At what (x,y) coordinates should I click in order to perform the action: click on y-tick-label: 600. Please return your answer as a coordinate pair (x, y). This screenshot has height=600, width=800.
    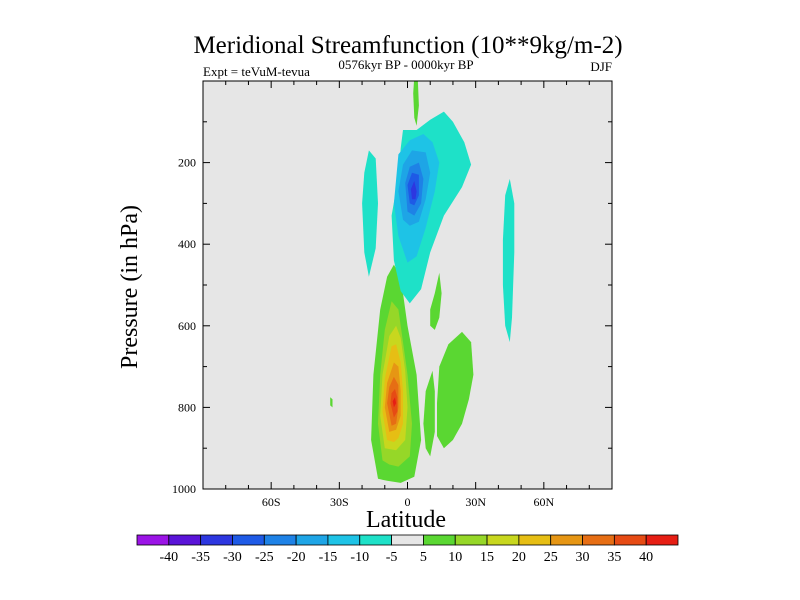
    Looking at the image, I should click on (187, 326).